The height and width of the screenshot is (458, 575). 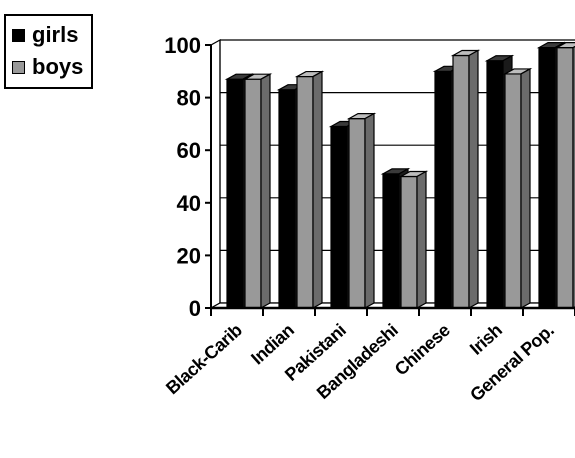 I want to click on bar-girls-general-pop, so click(x=547, y=178).